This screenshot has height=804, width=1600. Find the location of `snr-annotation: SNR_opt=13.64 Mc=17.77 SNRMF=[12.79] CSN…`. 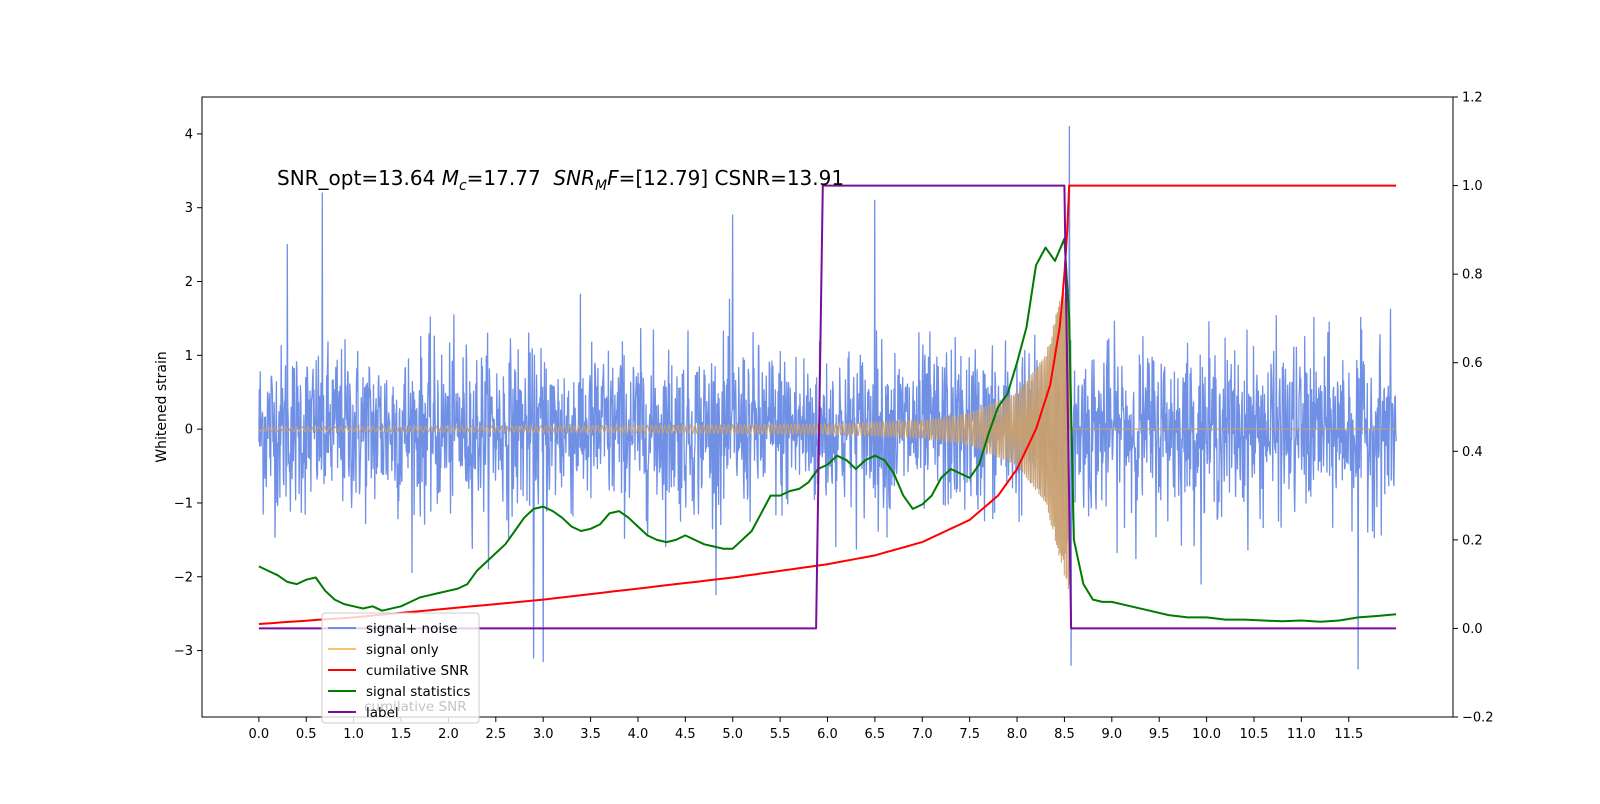

snr-annotation: SNR_opt=13.64 Mc=17.77 SNRMF=[12.79] CSN… is located at coordinates (560, 180).